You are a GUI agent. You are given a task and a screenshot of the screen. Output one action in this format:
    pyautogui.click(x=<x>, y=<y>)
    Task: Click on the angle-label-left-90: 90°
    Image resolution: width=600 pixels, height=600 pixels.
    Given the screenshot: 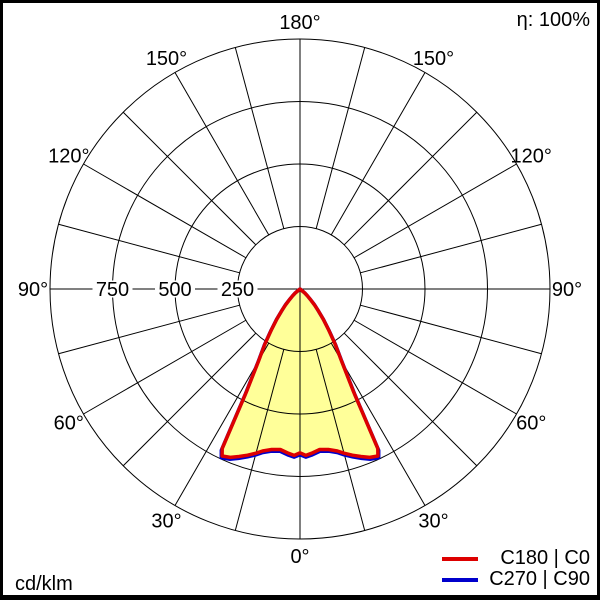 What is the action you would take?
    pyautogui.click(x=33, y=290)
    